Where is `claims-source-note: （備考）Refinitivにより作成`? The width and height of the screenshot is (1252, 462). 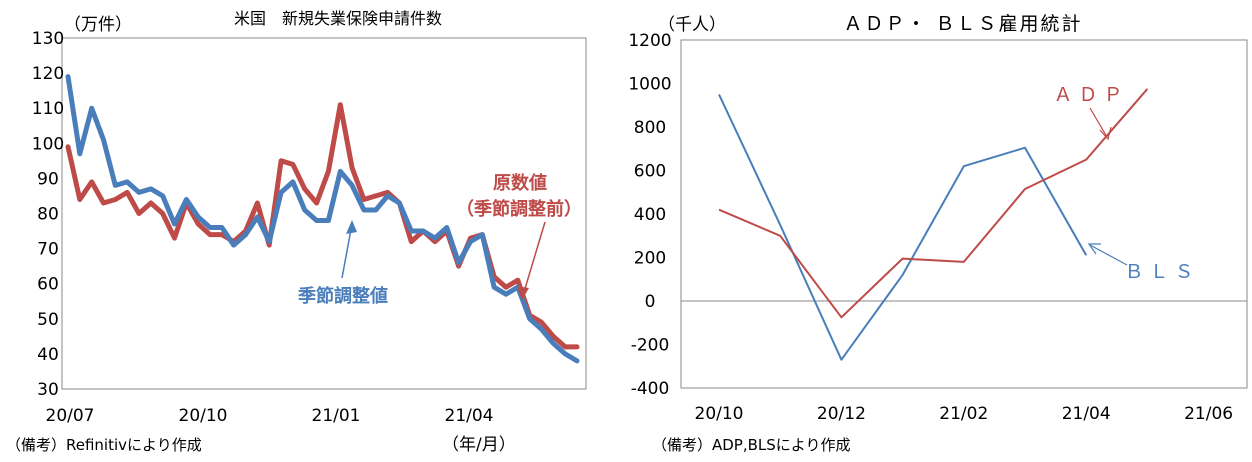 claims-source-note: （備考）Refinitivにより作成 is located at coordinates (104, 445).